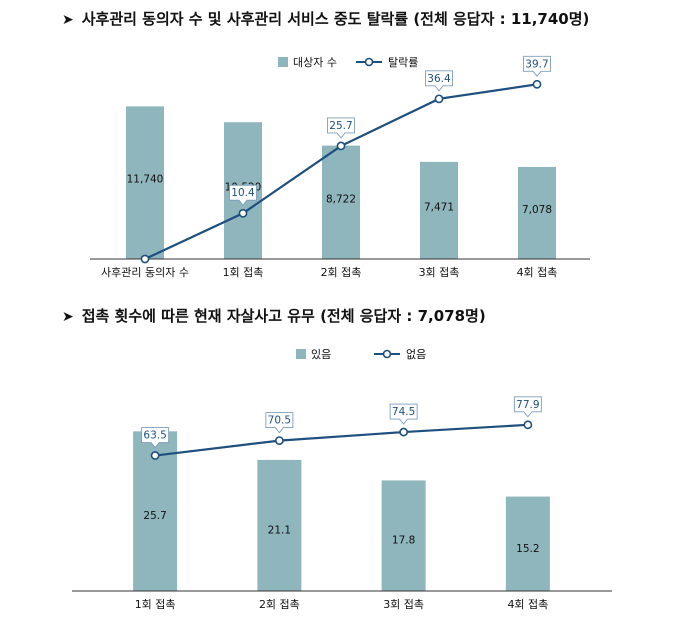 The height and width of the screenshot is (632, 680). What do you see at coordinates (527, 604) in the screenshot?
I see `chart-2-x-tick-label-4: 4회 접촉` at bounding box center [527, 604].